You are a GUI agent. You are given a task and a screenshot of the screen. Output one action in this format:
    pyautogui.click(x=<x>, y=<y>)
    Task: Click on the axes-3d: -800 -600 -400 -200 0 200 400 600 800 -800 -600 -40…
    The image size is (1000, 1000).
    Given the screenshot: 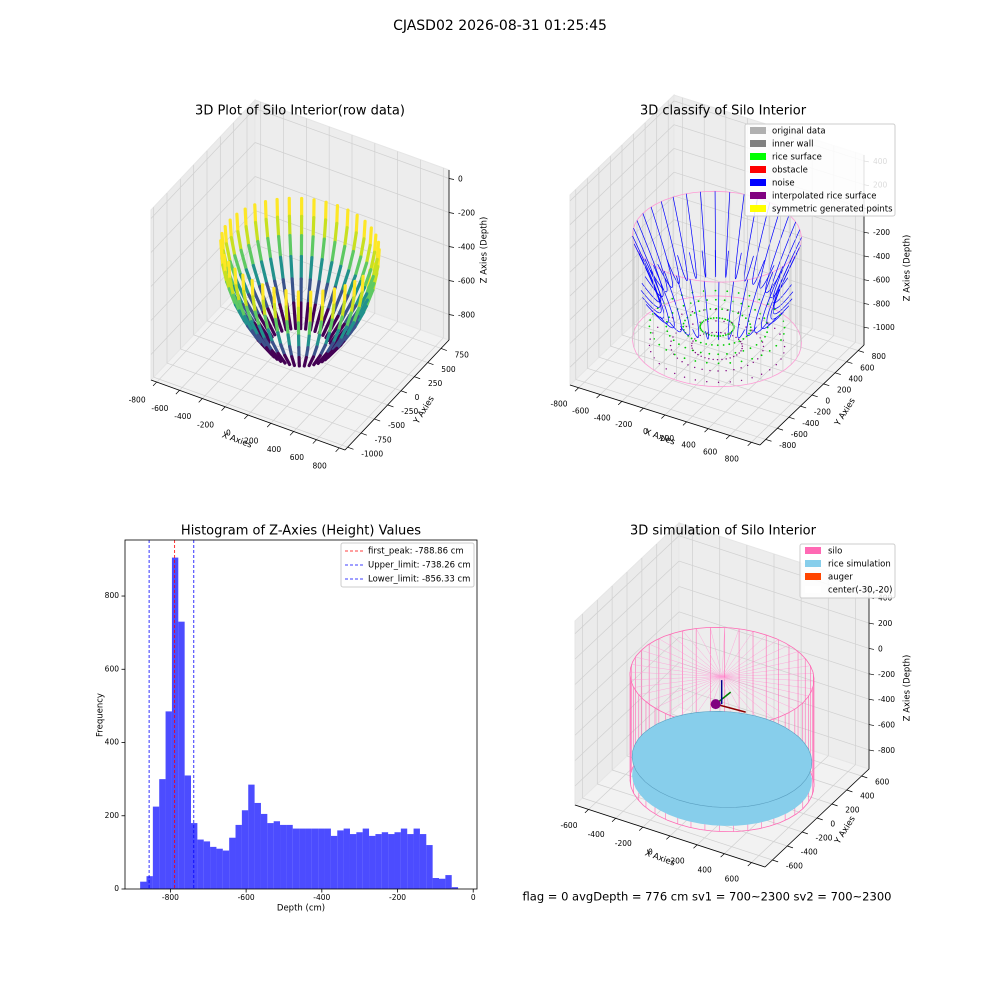 What is the action you would take?
    pyautogui.click(x=732, y=278)
    